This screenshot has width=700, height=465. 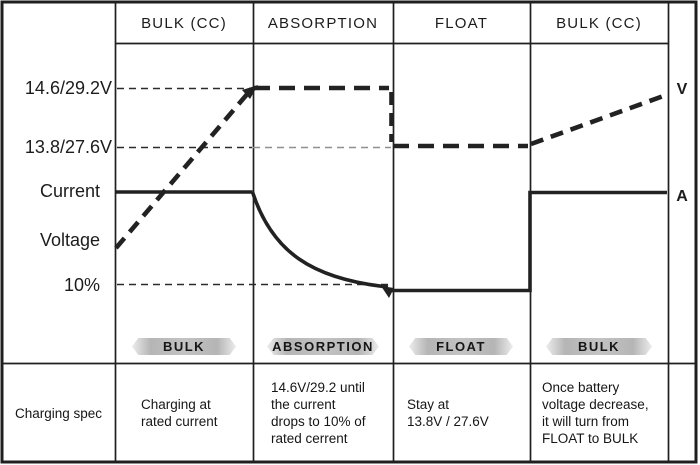 What do you see at coordinates (599, 346) in the screenshot?
I see `stage-badge-bulk-2: BULK` at bounding box center [599, 346].